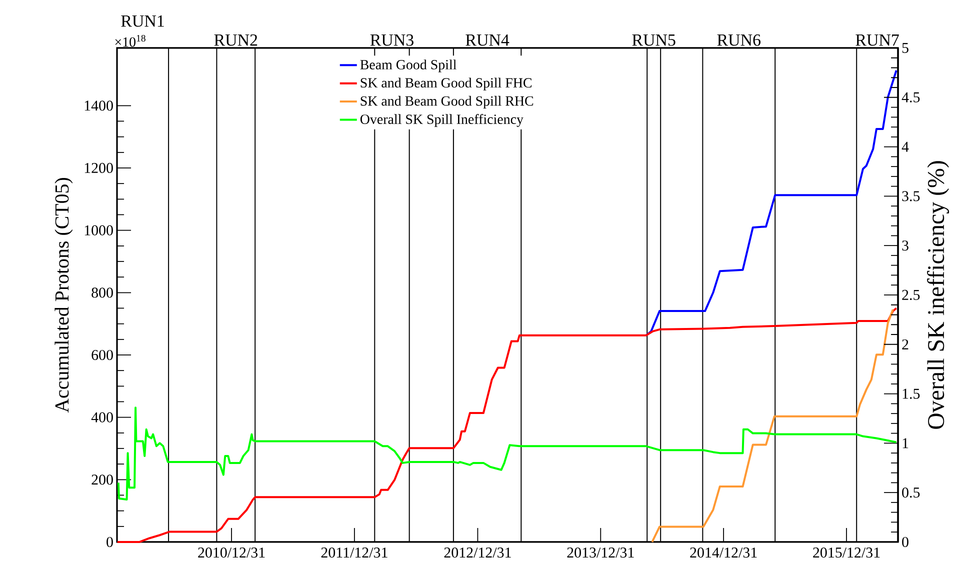  What do you see at coordinates (130, 40) in the screenshot?
I see `text: ×10$^{18}$` at bounding box center [130, 40].